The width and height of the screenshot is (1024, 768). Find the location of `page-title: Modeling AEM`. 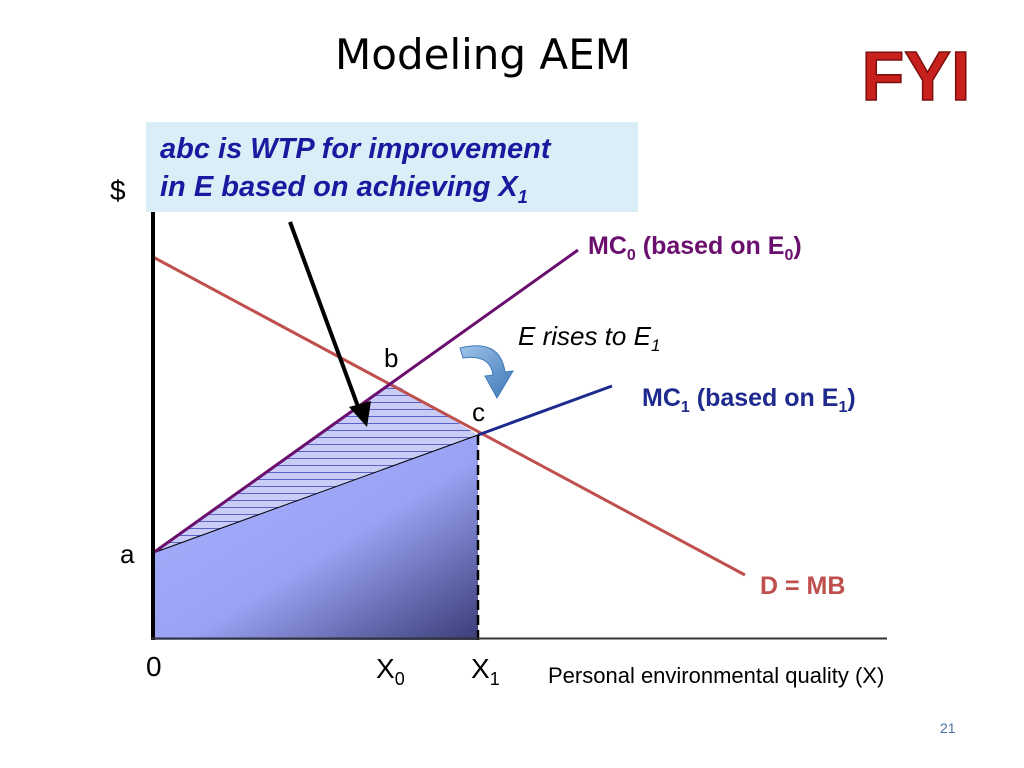

page-title: Modeling AEM is located at coordinates (483, 54).